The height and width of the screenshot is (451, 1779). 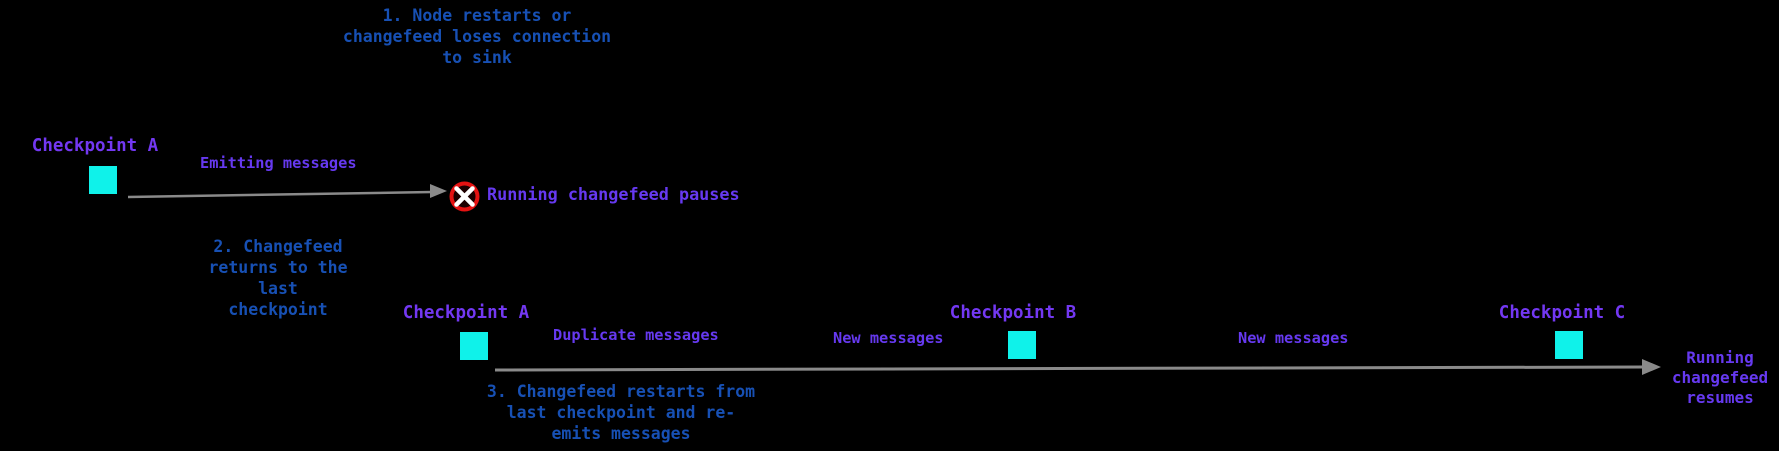 What do you see at coordinates (636, 335) in the screenshot?
I see `duplicate-messages-label: Duplicate messages` at bounding box center [636, 335].